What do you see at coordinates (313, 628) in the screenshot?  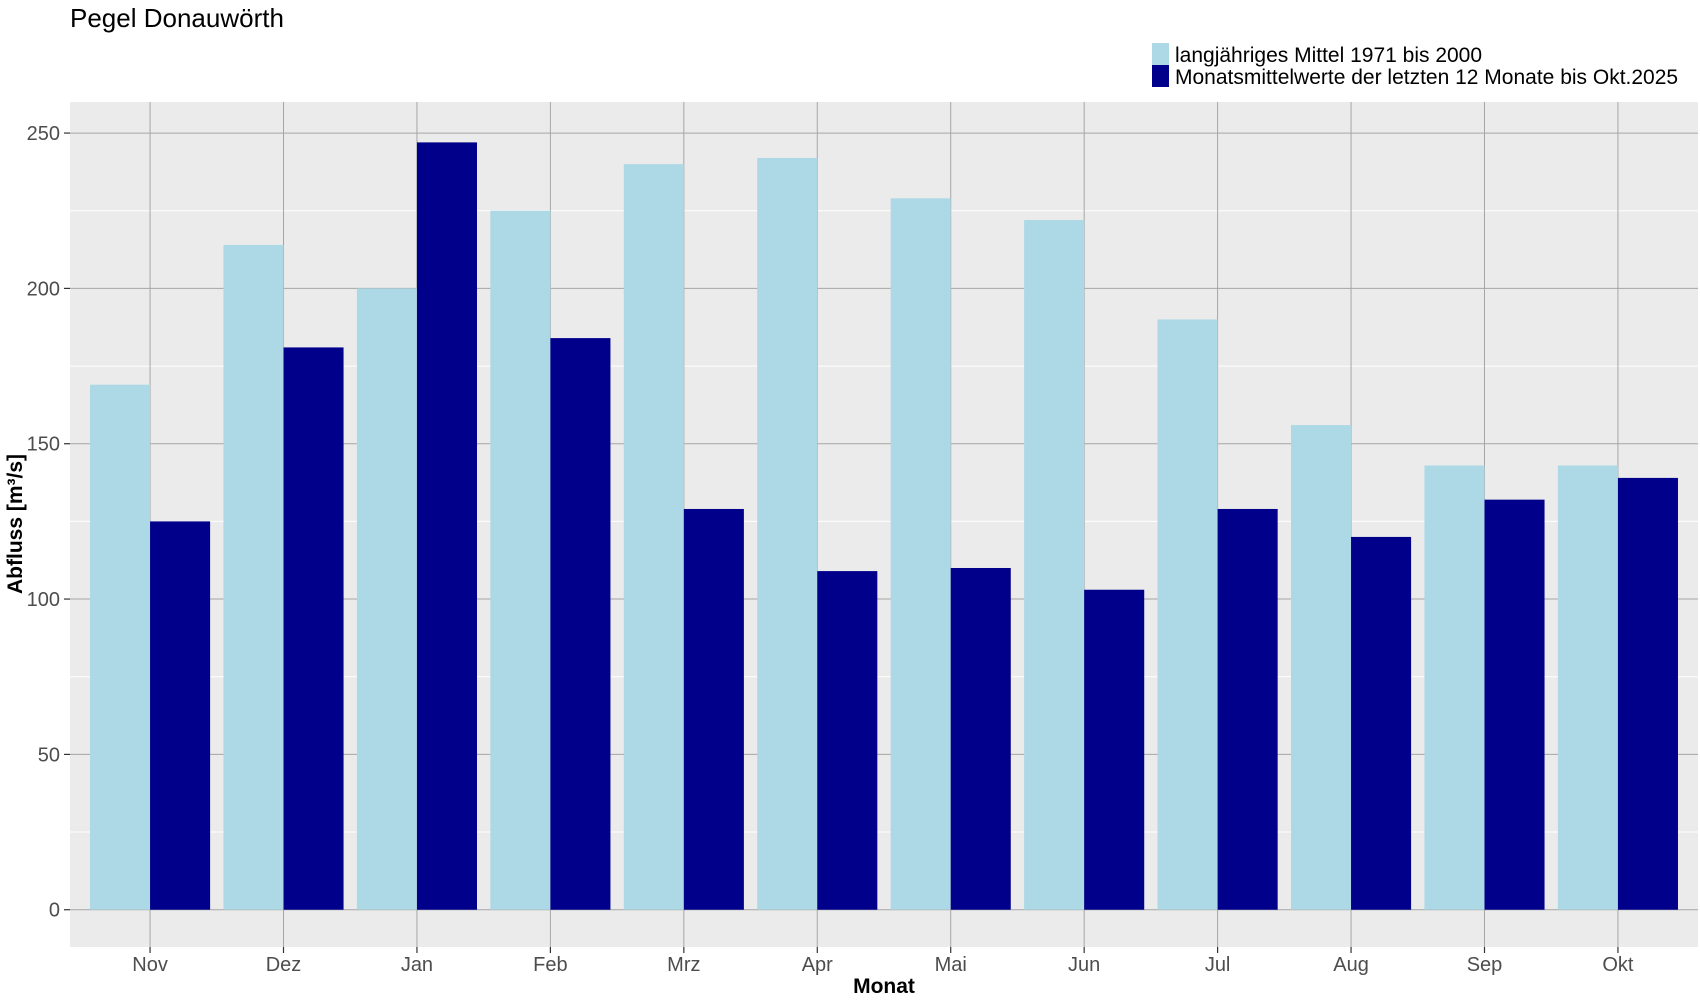 I see `bar-recent-monthly-mean-dez` at bounding box center [313, 628].